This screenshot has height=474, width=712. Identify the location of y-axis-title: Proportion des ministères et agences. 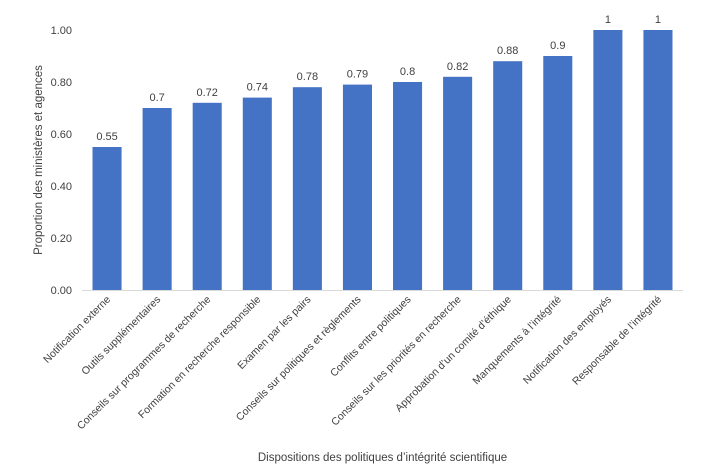
(39, 160).